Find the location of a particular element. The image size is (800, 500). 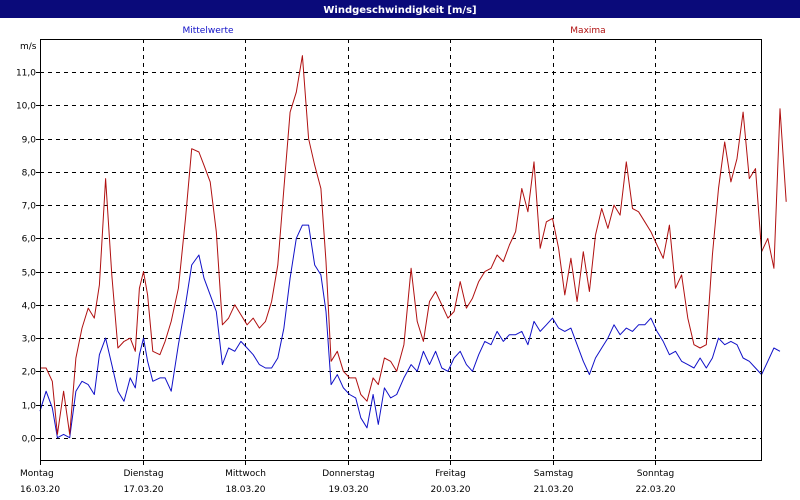

x-tick-date-label: 17.03.20 is located at coordinates (143, 490).